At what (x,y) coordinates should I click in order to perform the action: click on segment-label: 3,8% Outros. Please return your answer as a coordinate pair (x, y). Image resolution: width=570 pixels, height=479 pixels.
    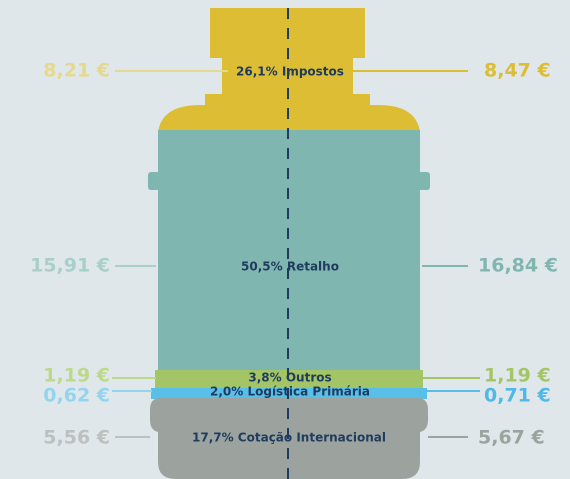
    Looking at the image, I should click on (289, 378).